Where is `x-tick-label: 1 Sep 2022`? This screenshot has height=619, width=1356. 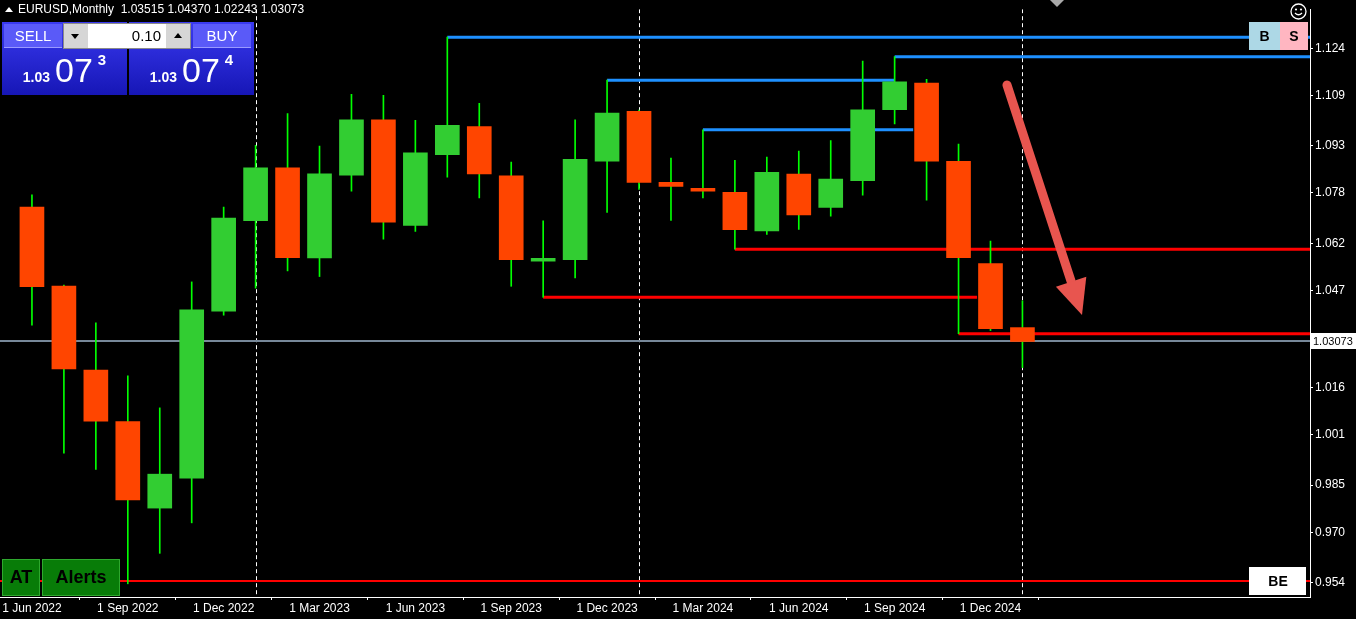
x-tick-label: 1 Sep 2022 is located at coordinates (128, 607).